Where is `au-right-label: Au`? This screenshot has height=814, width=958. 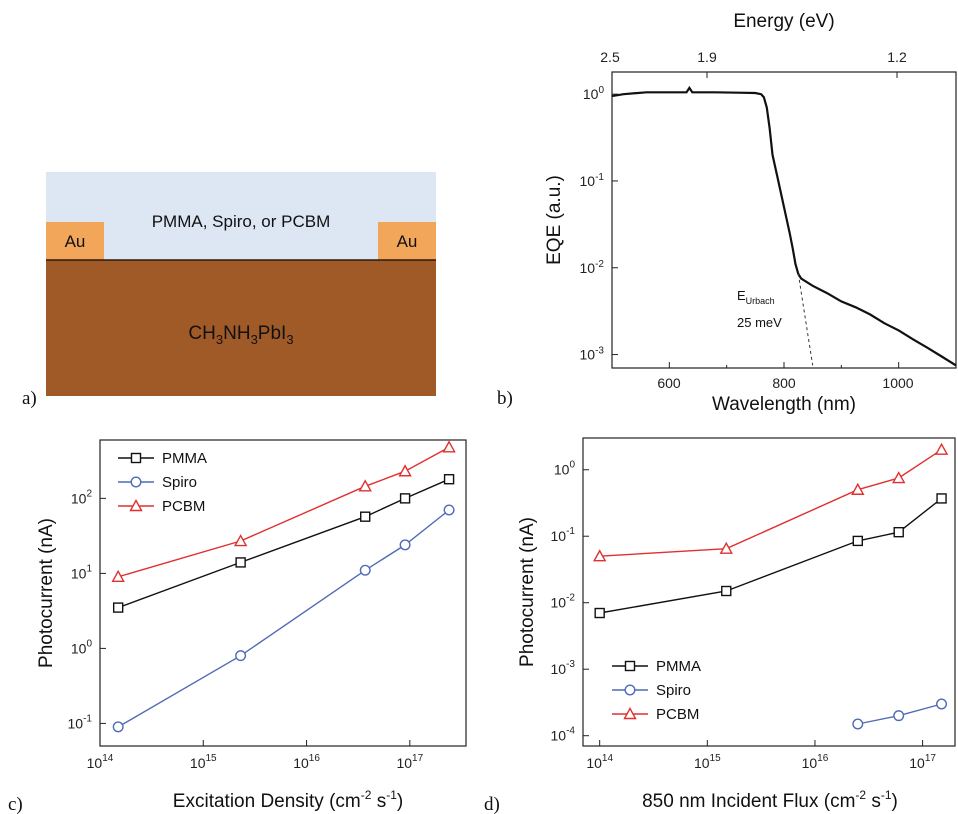 au-right-label: Au is located at coordinates (407, 241).